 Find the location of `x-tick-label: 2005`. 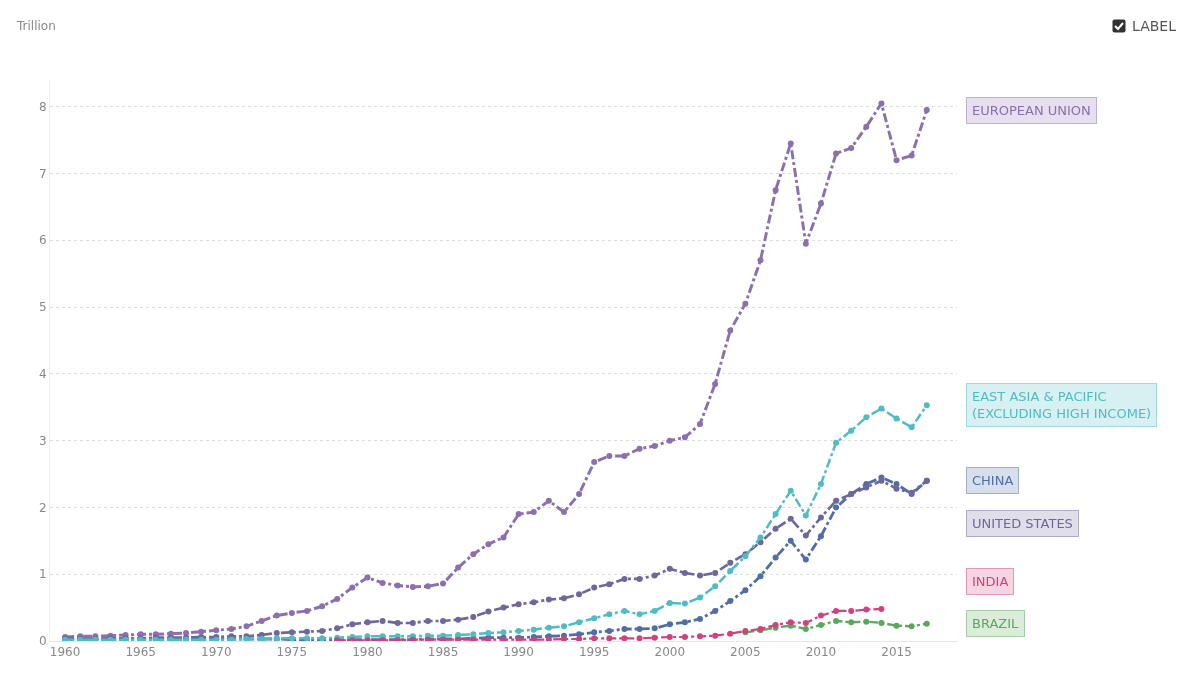

x-tick-label: 2005 is located at coordinates (745, 652).